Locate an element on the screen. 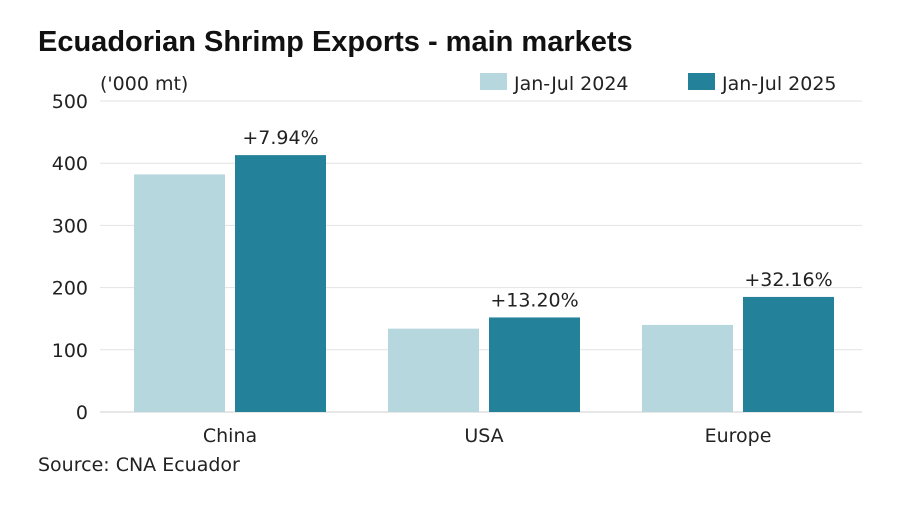 The width and height of the screenshot is (919, 511). y-tick-label: 200 is located at coordinates (70, 289).